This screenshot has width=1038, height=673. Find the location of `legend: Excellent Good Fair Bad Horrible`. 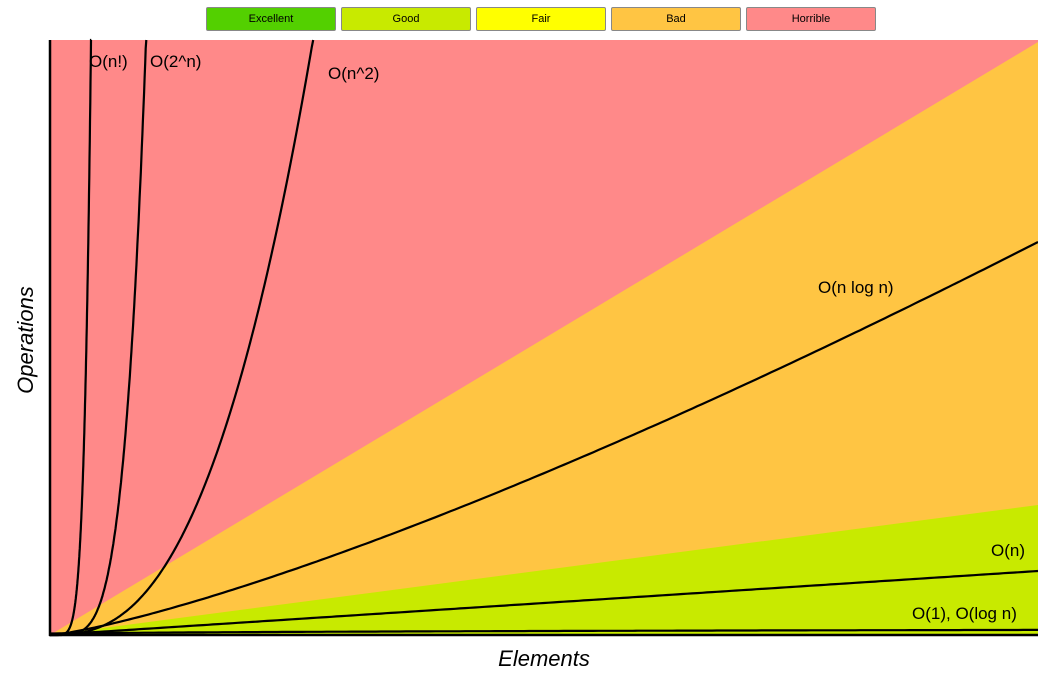

legend: Excellent Good Fair Bad Horrible is located at coordinates (519, 20).